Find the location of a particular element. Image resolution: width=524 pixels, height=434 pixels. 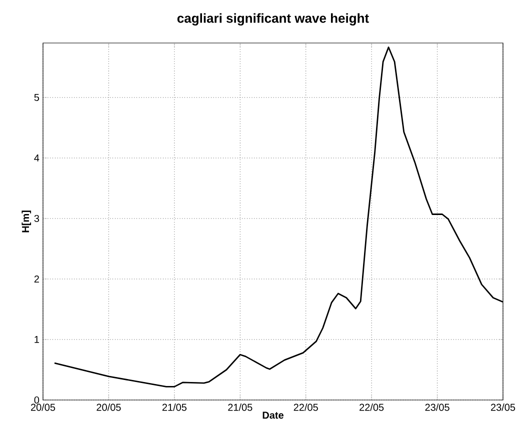

y-tick-label: 4 is located at coordinates (37, 158).